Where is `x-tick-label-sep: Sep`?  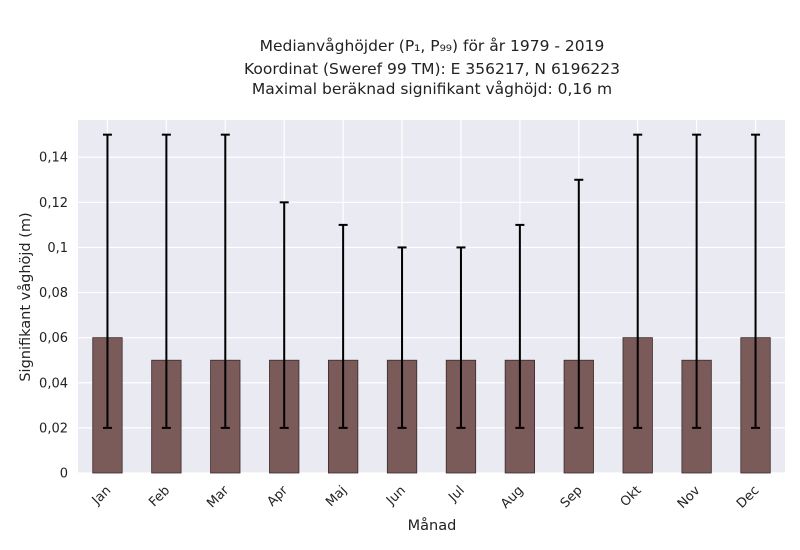 x-tick-label-sep: Sep is located at coordinates (572, 497).